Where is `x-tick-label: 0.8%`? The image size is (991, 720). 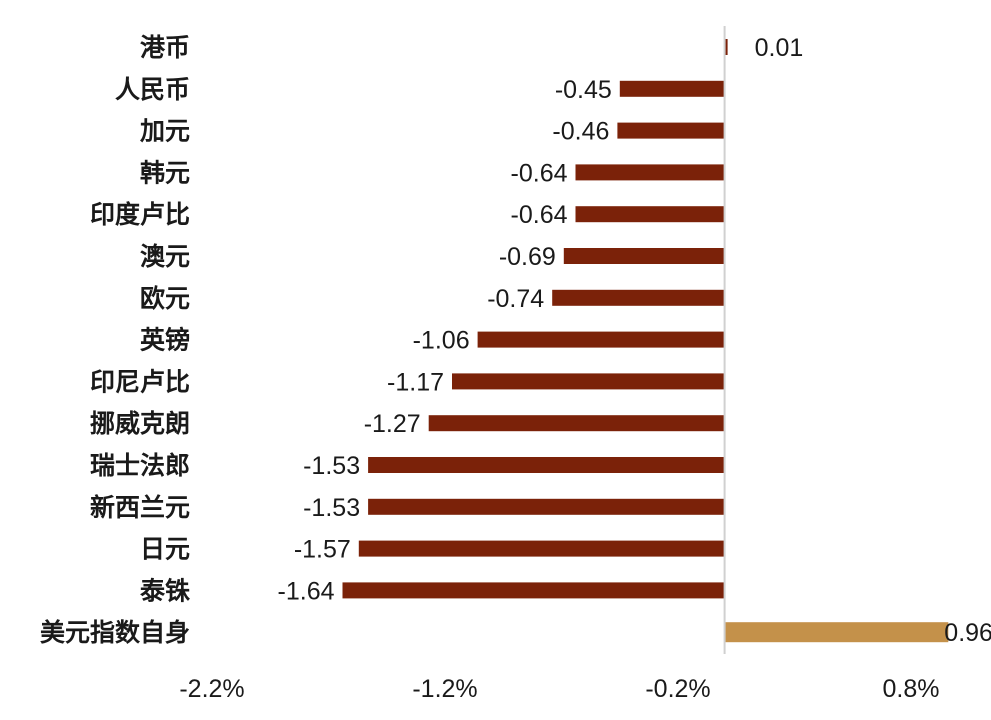
x-tick-label: 0.8% is located at coordinates (911, 689).